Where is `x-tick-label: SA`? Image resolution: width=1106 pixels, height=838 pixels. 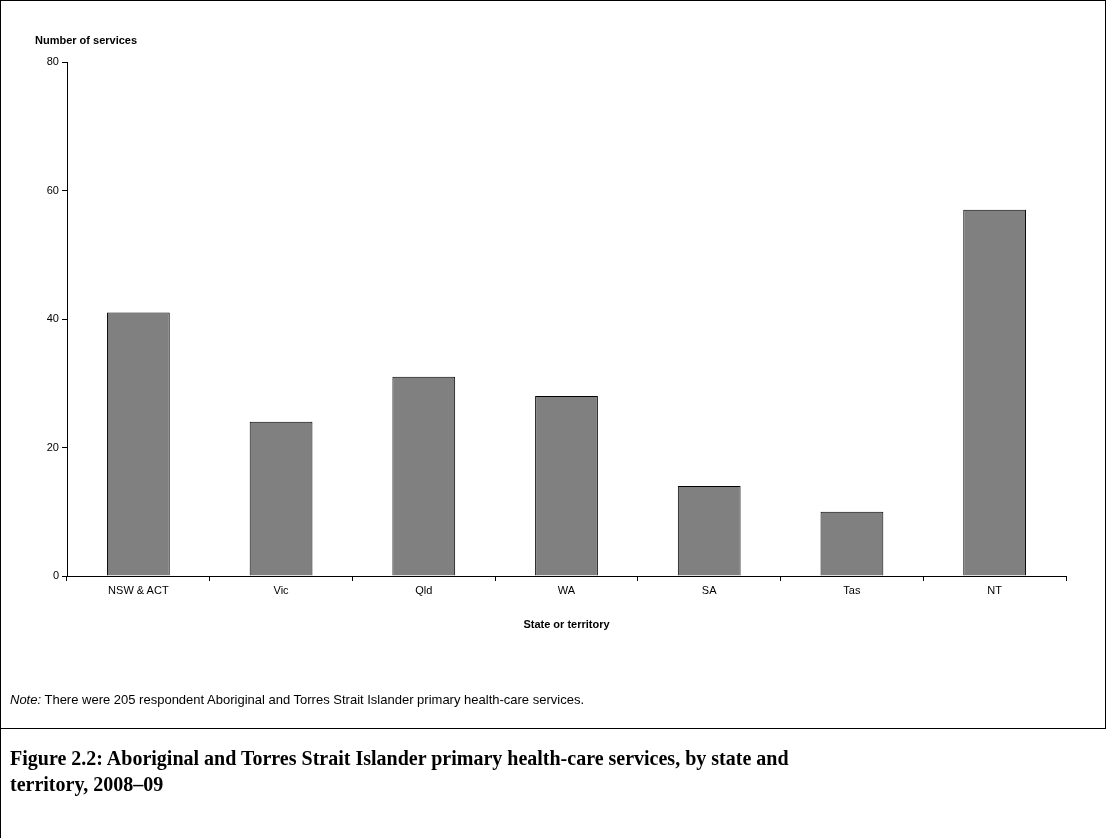 x-tick-label: SA is located at coordinates (709, 589).